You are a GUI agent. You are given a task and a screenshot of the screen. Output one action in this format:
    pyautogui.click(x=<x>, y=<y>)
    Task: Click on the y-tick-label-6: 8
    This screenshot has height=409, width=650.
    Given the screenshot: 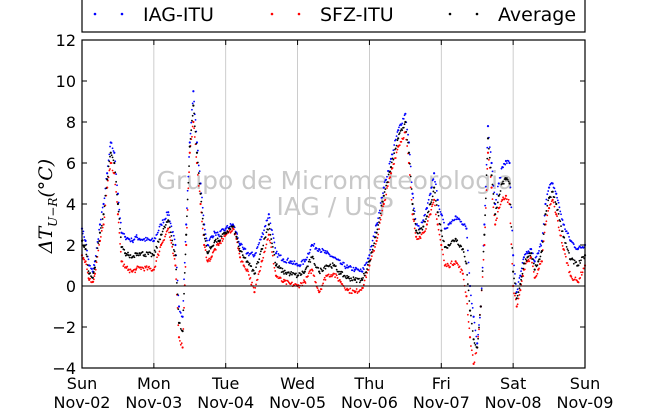 What is the action you would take?
    pyautogui.click(x=71, y=122)
    